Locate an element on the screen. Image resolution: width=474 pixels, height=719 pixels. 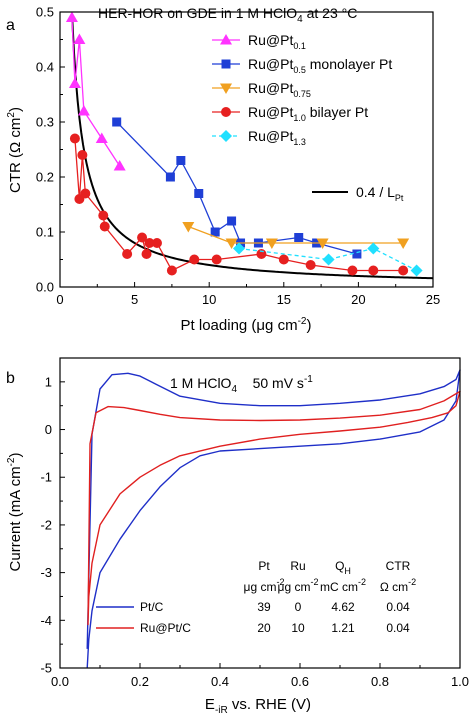
x-tick-label-a: 25 is located at coordinates (433, 299).